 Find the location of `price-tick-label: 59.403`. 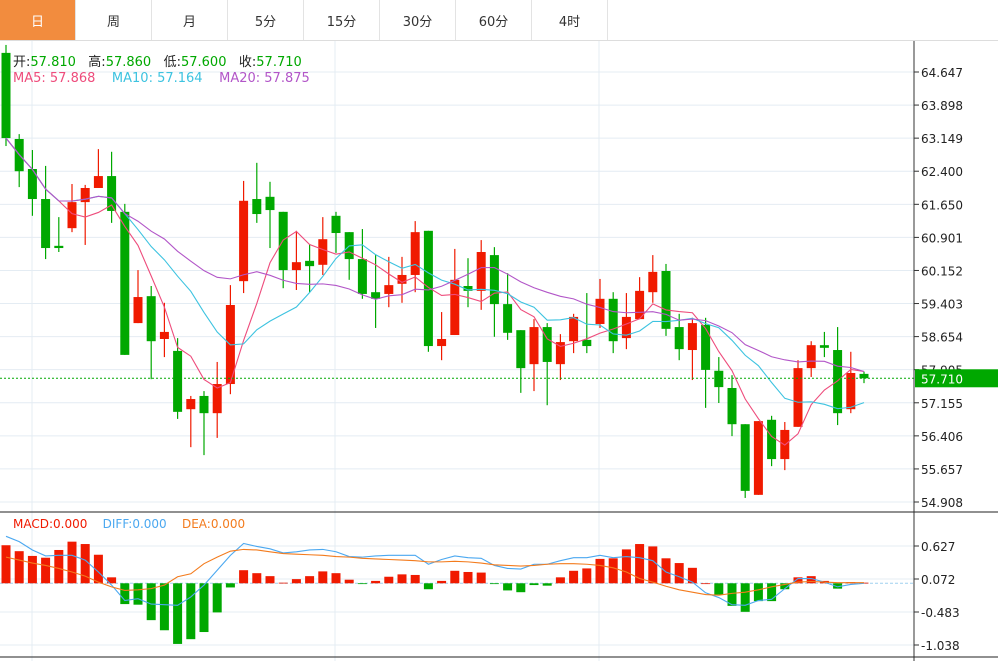

price-tick-label: 59.403 is located at coordinates (942, 305).